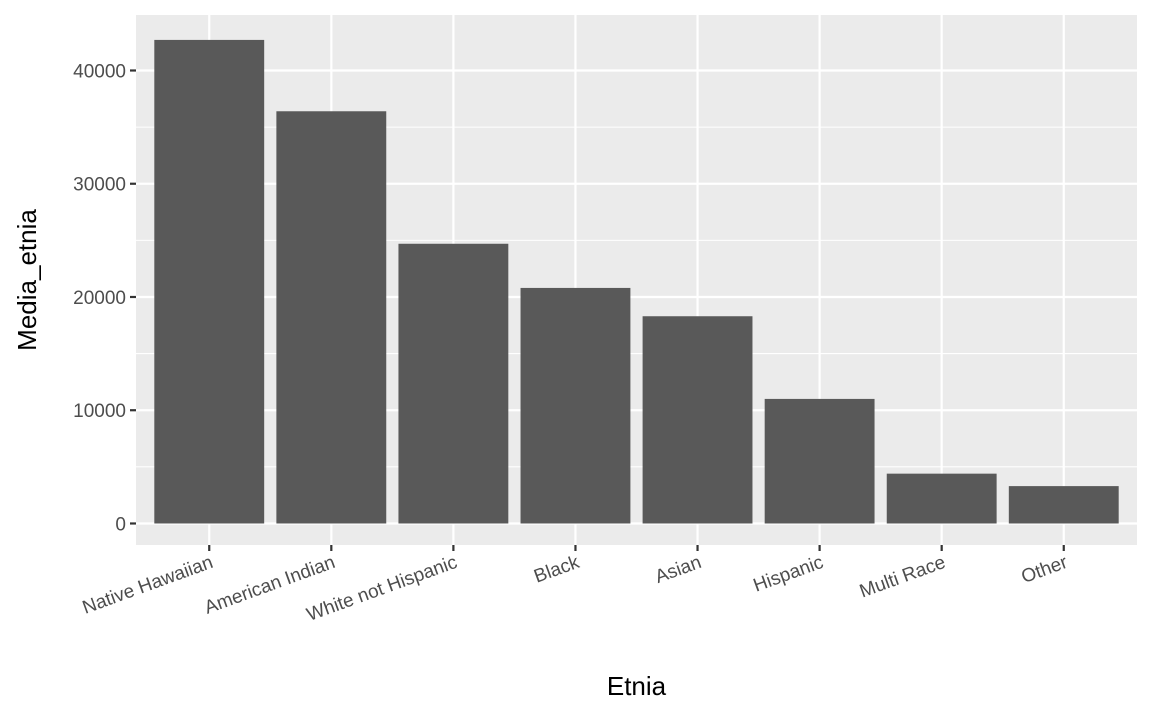 The image size is (1152, 711). I want to click on x-tick-label: Other, so click(1045, 570).